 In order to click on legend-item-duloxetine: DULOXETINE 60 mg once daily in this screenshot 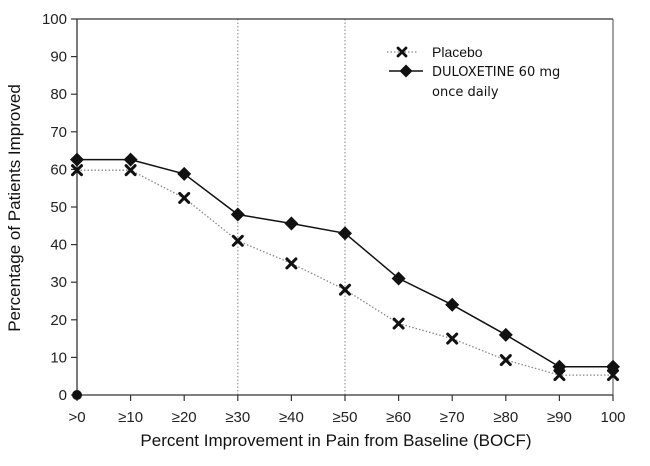, I will do `click(474, 82)`.